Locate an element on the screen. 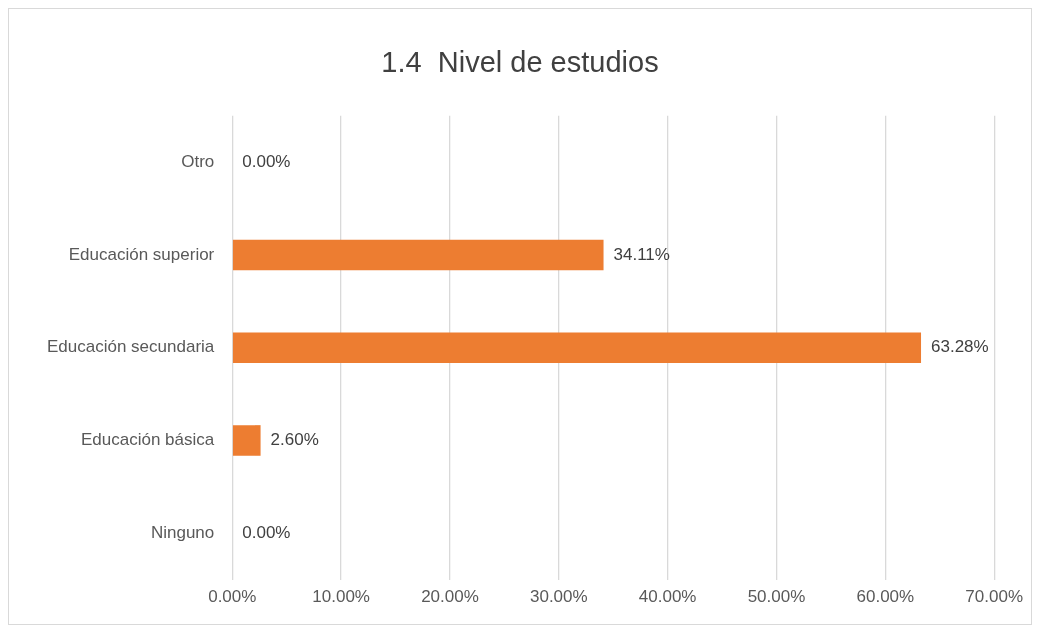  chart-title: 1.4 Nivel de estudios is located at coordinates (520, 62).